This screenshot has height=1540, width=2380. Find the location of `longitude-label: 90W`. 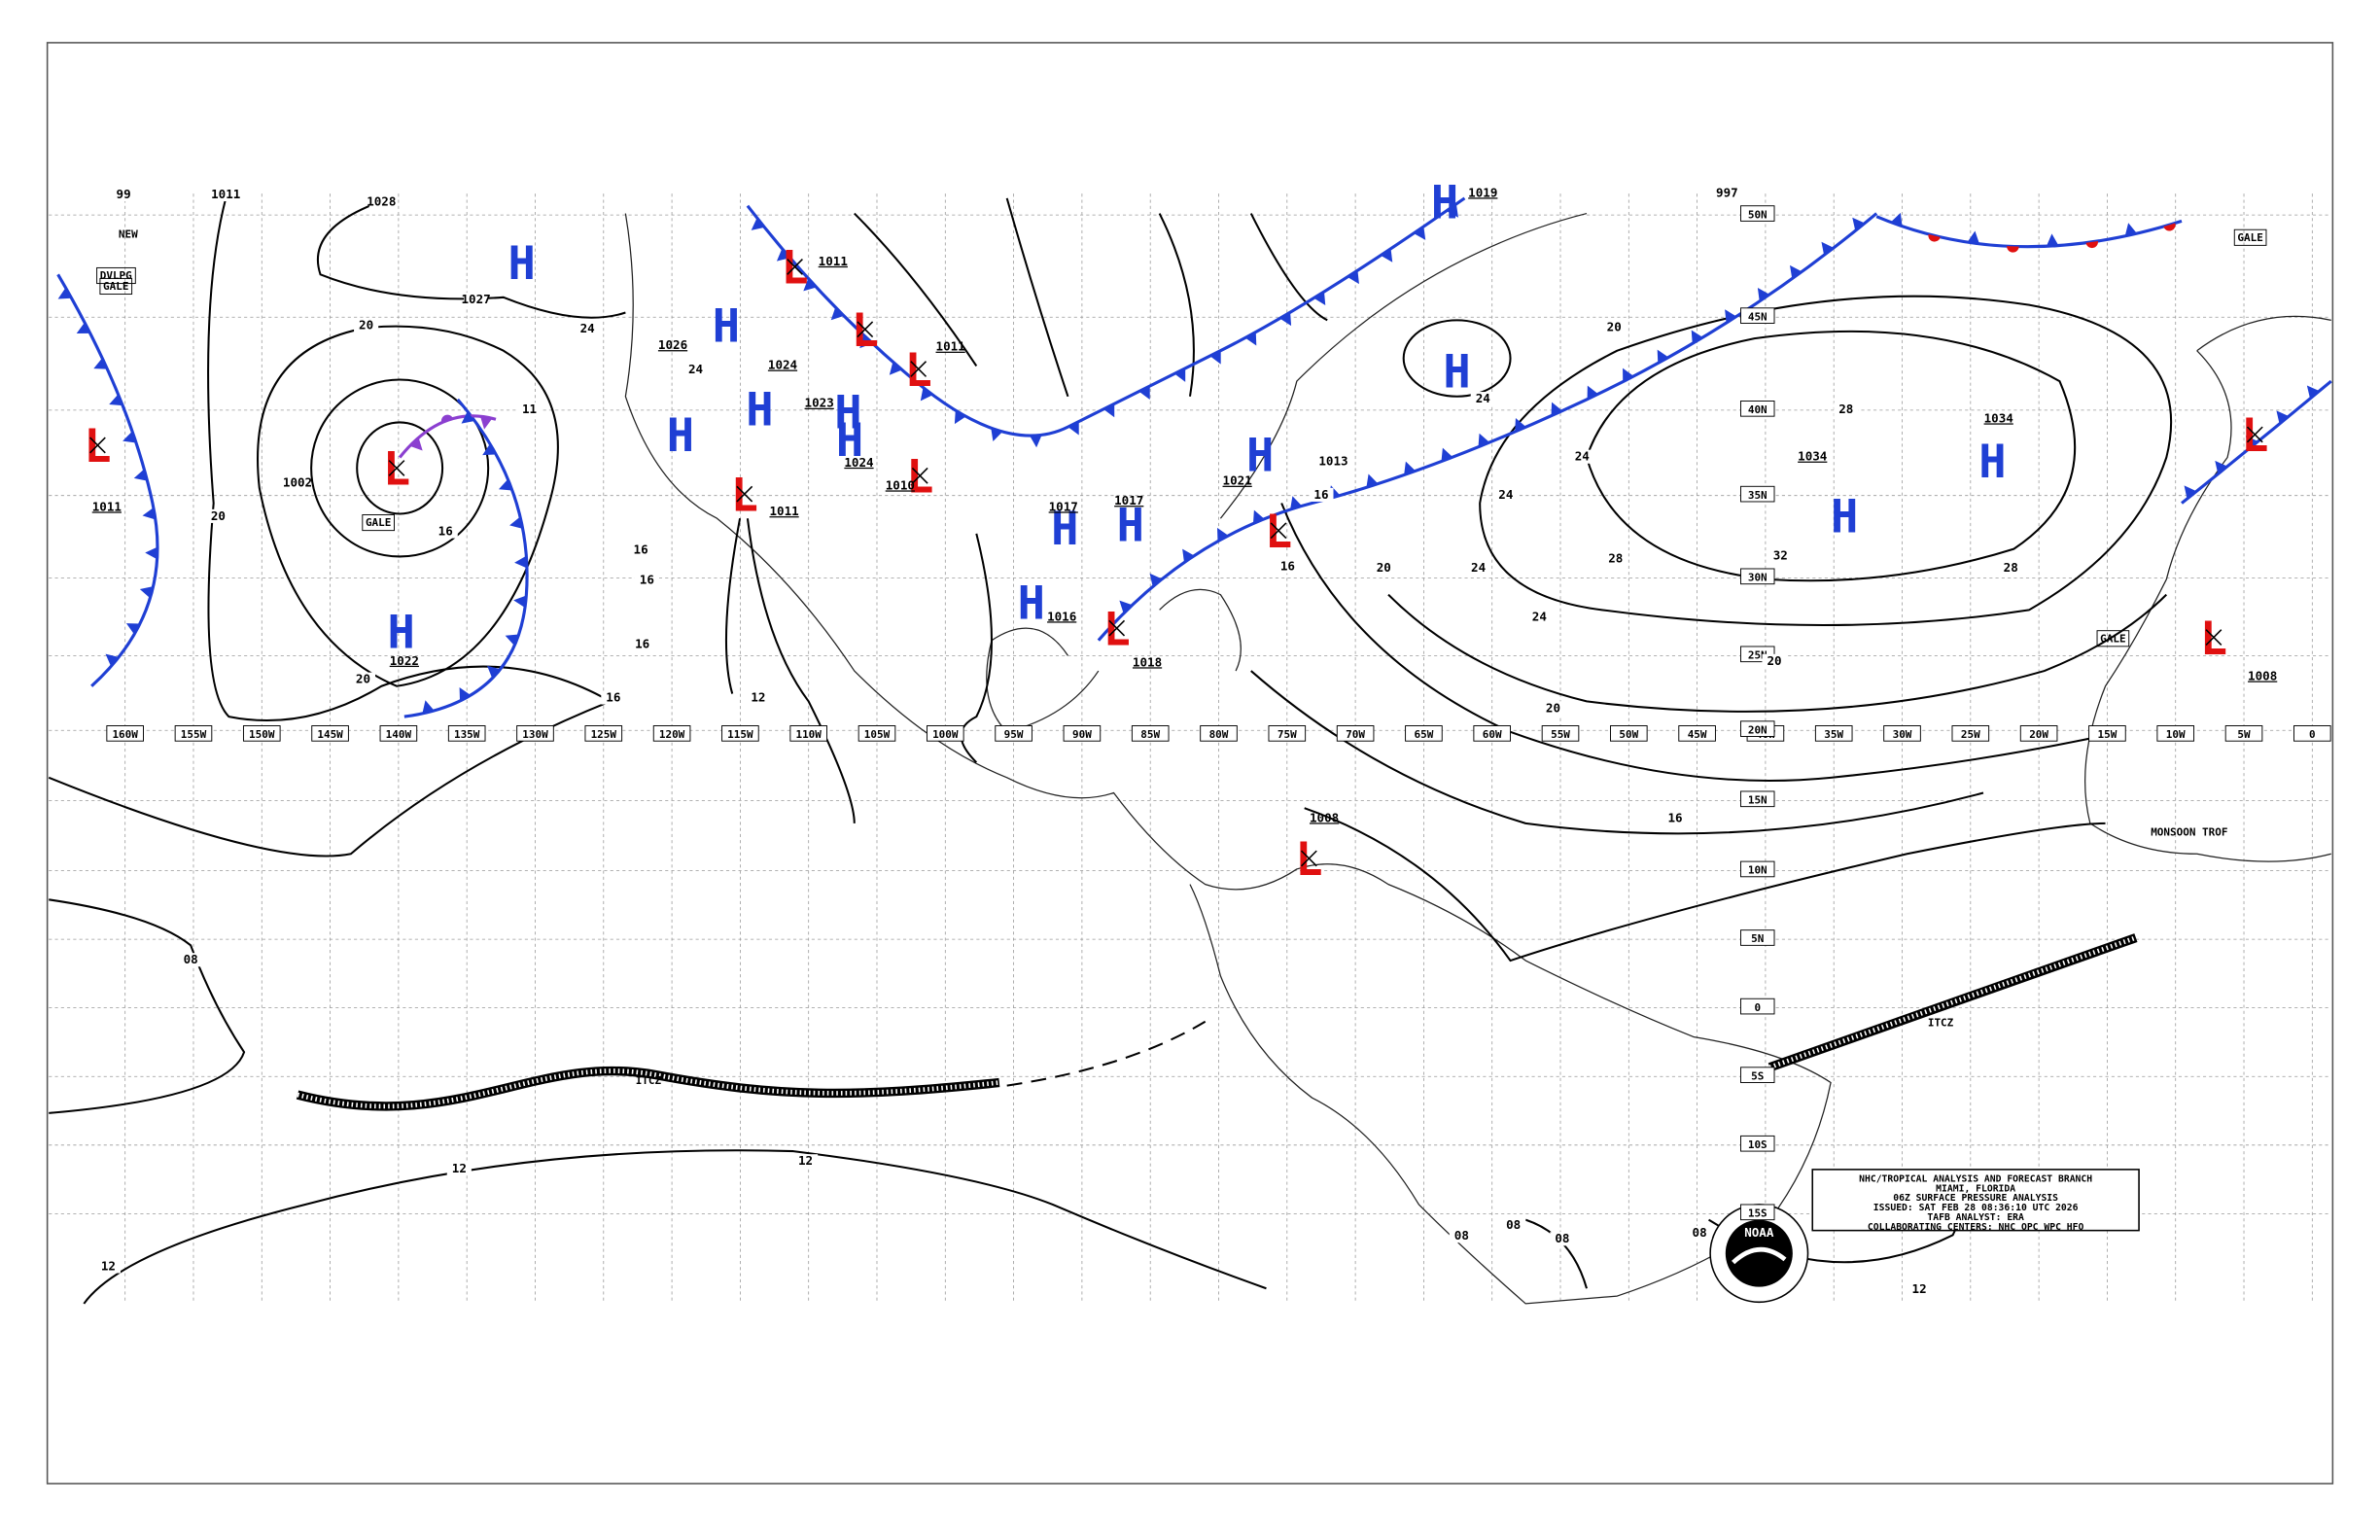

longitude-label: 90W is located at coordinates (1082, 734).